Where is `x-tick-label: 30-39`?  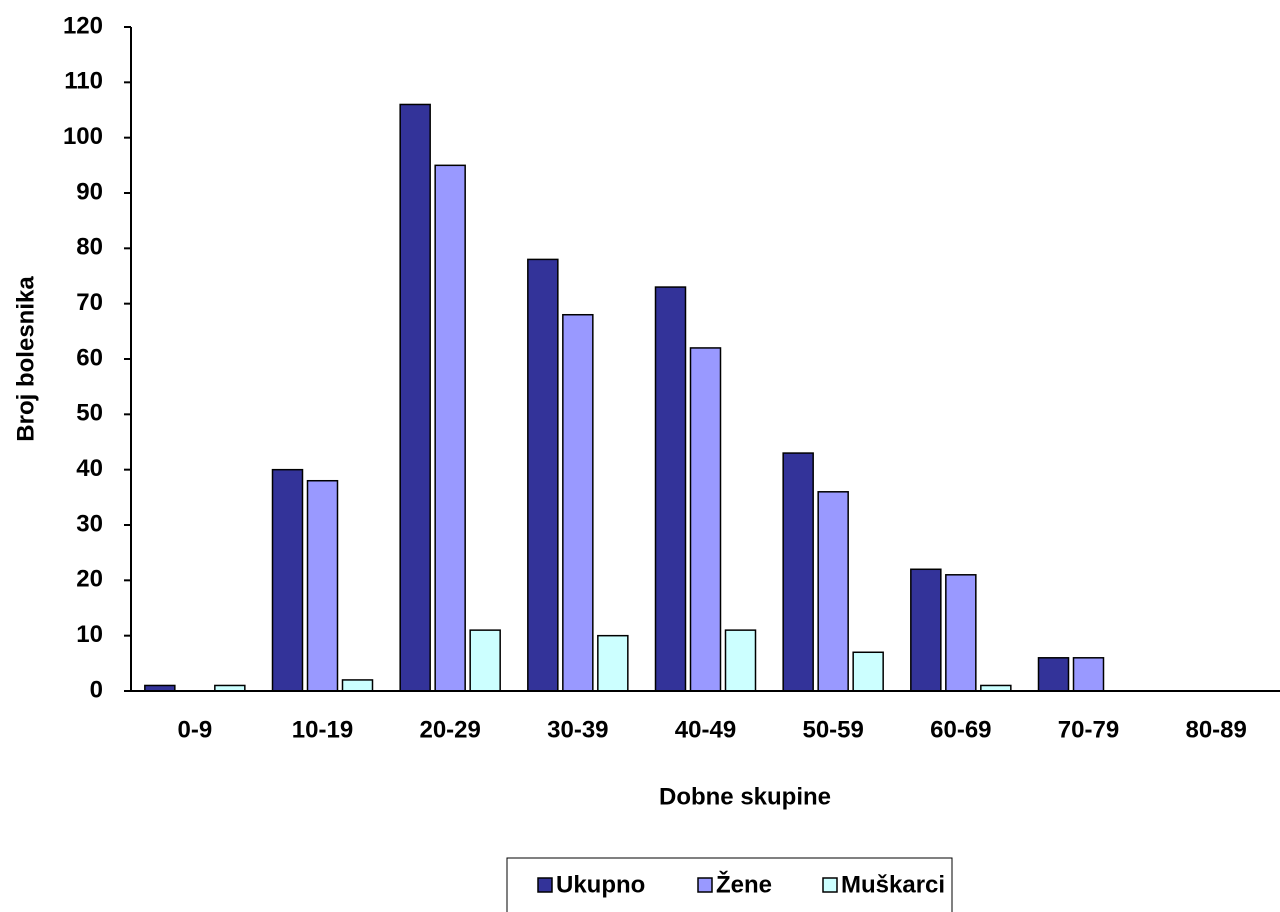 x-tick-label: 30-39 is located at coordinates (577, 729).